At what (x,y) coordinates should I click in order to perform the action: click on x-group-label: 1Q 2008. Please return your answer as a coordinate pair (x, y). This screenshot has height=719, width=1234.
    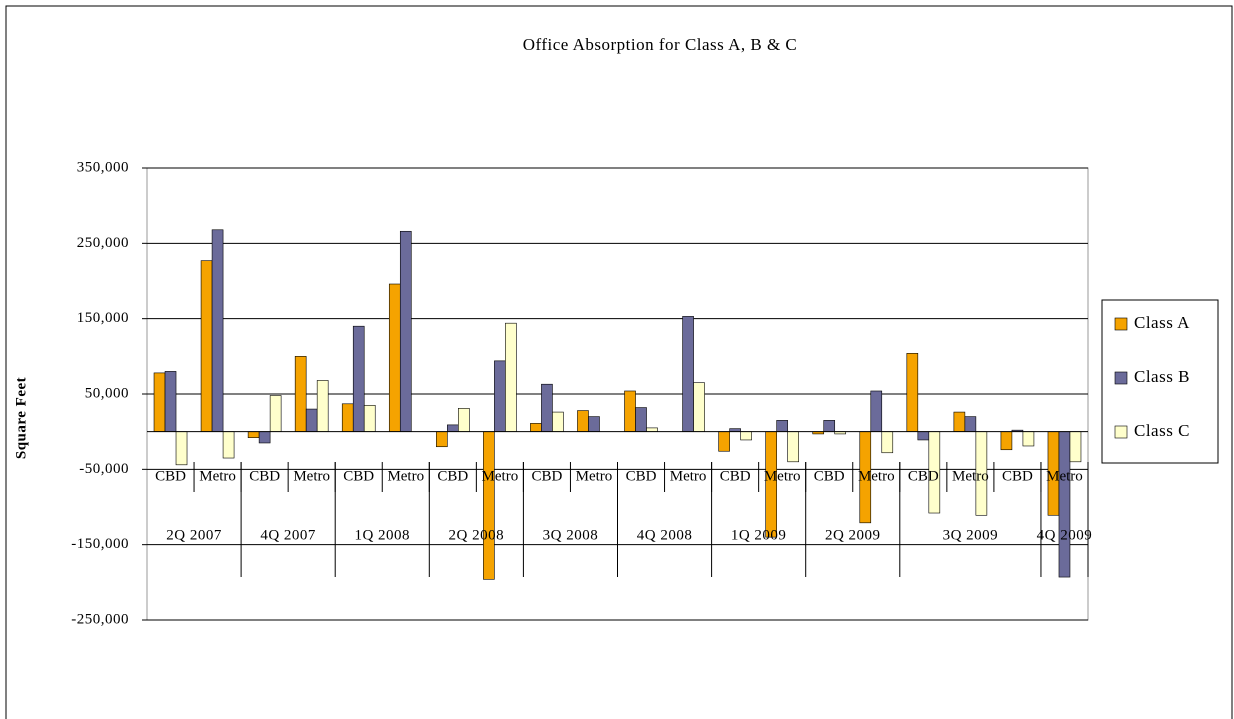
    Looking at the image, I should click on (382, 535).